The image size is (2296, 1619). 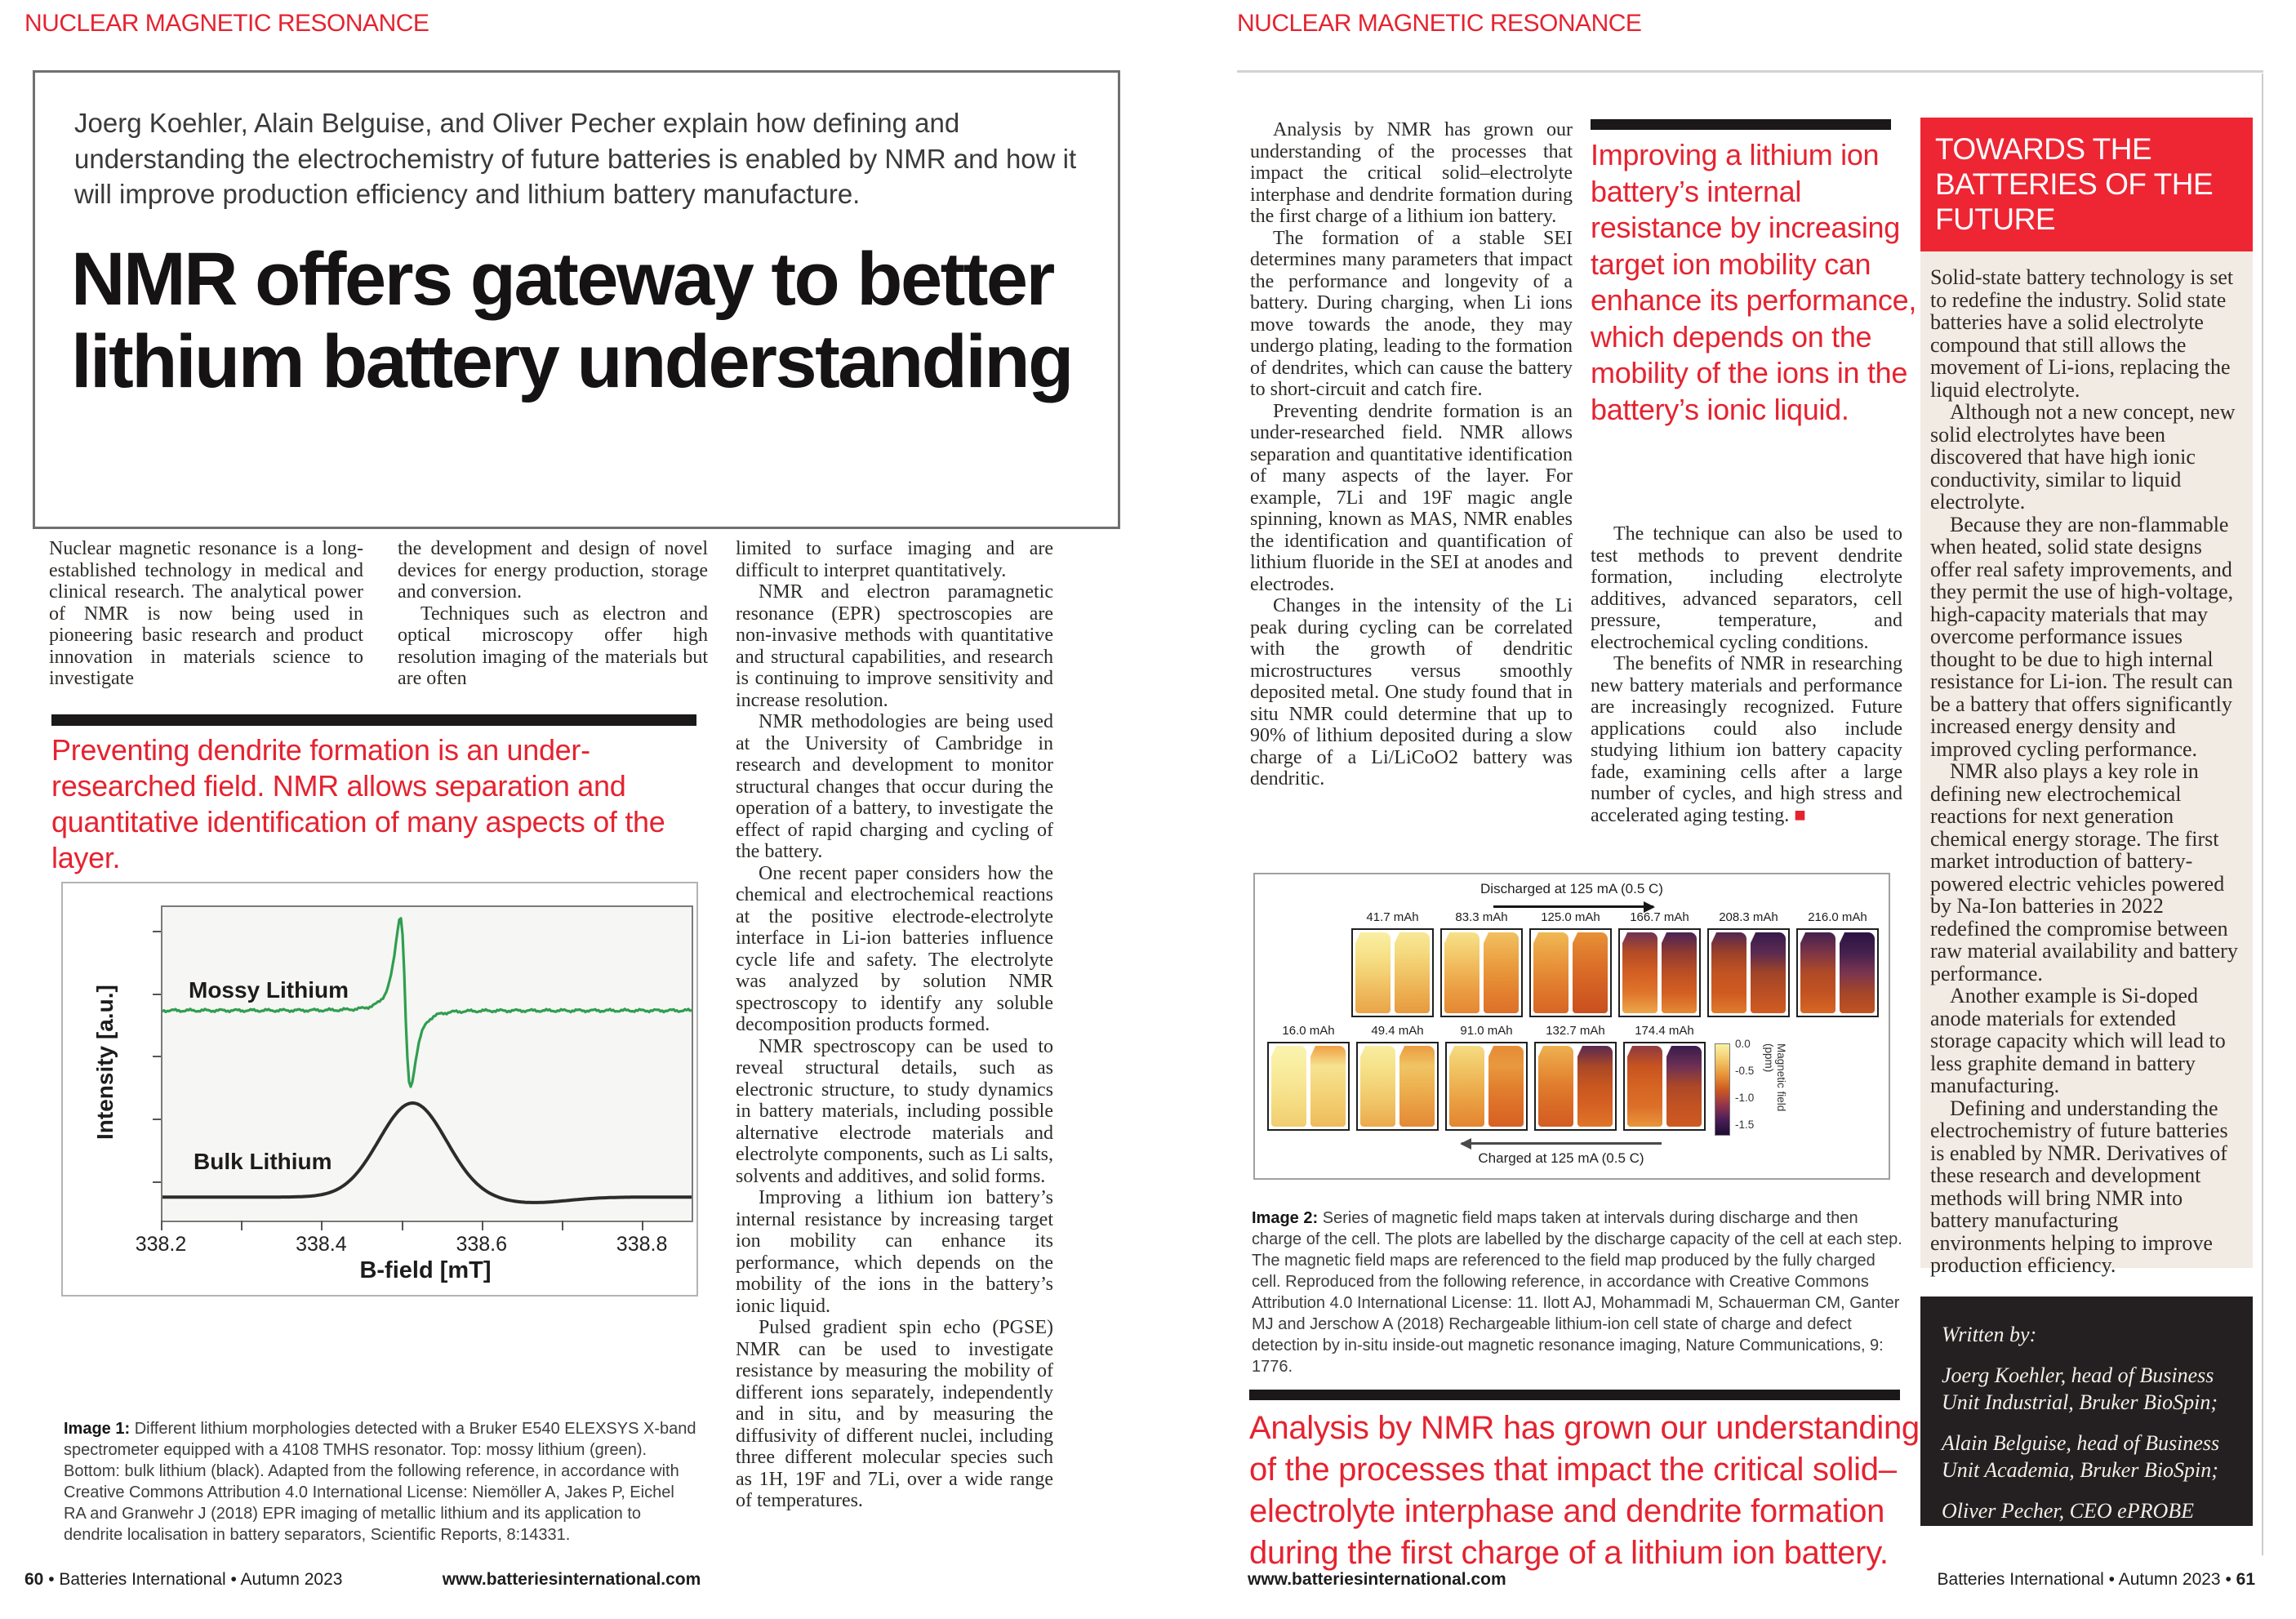 What do you see at coordinates (1570, 917) in the screenshot?
I see `field-map-panel-label: 125.0 mAh` at bounding box center [1570, 917].